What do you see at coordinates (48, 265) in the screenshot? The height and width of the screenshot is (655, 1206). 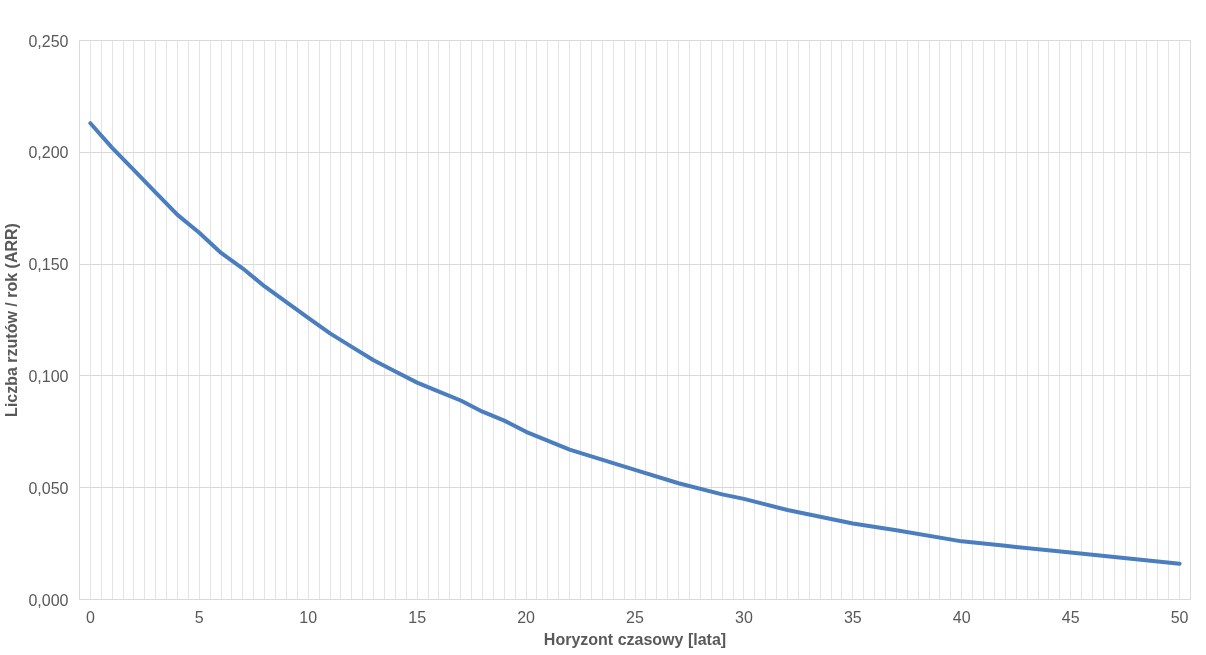 I see `y-tick-label: 0,150` at bounding box center [48, 265].